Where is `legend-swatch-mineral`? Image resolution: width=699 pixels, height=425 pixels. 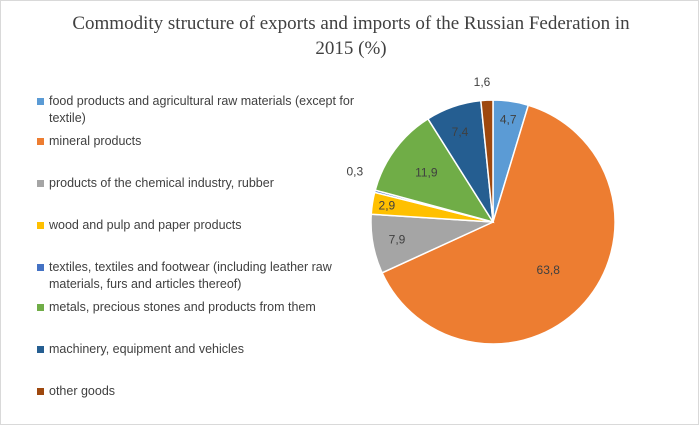
legend-swatch-mineral is located at coordinates (40, 141).